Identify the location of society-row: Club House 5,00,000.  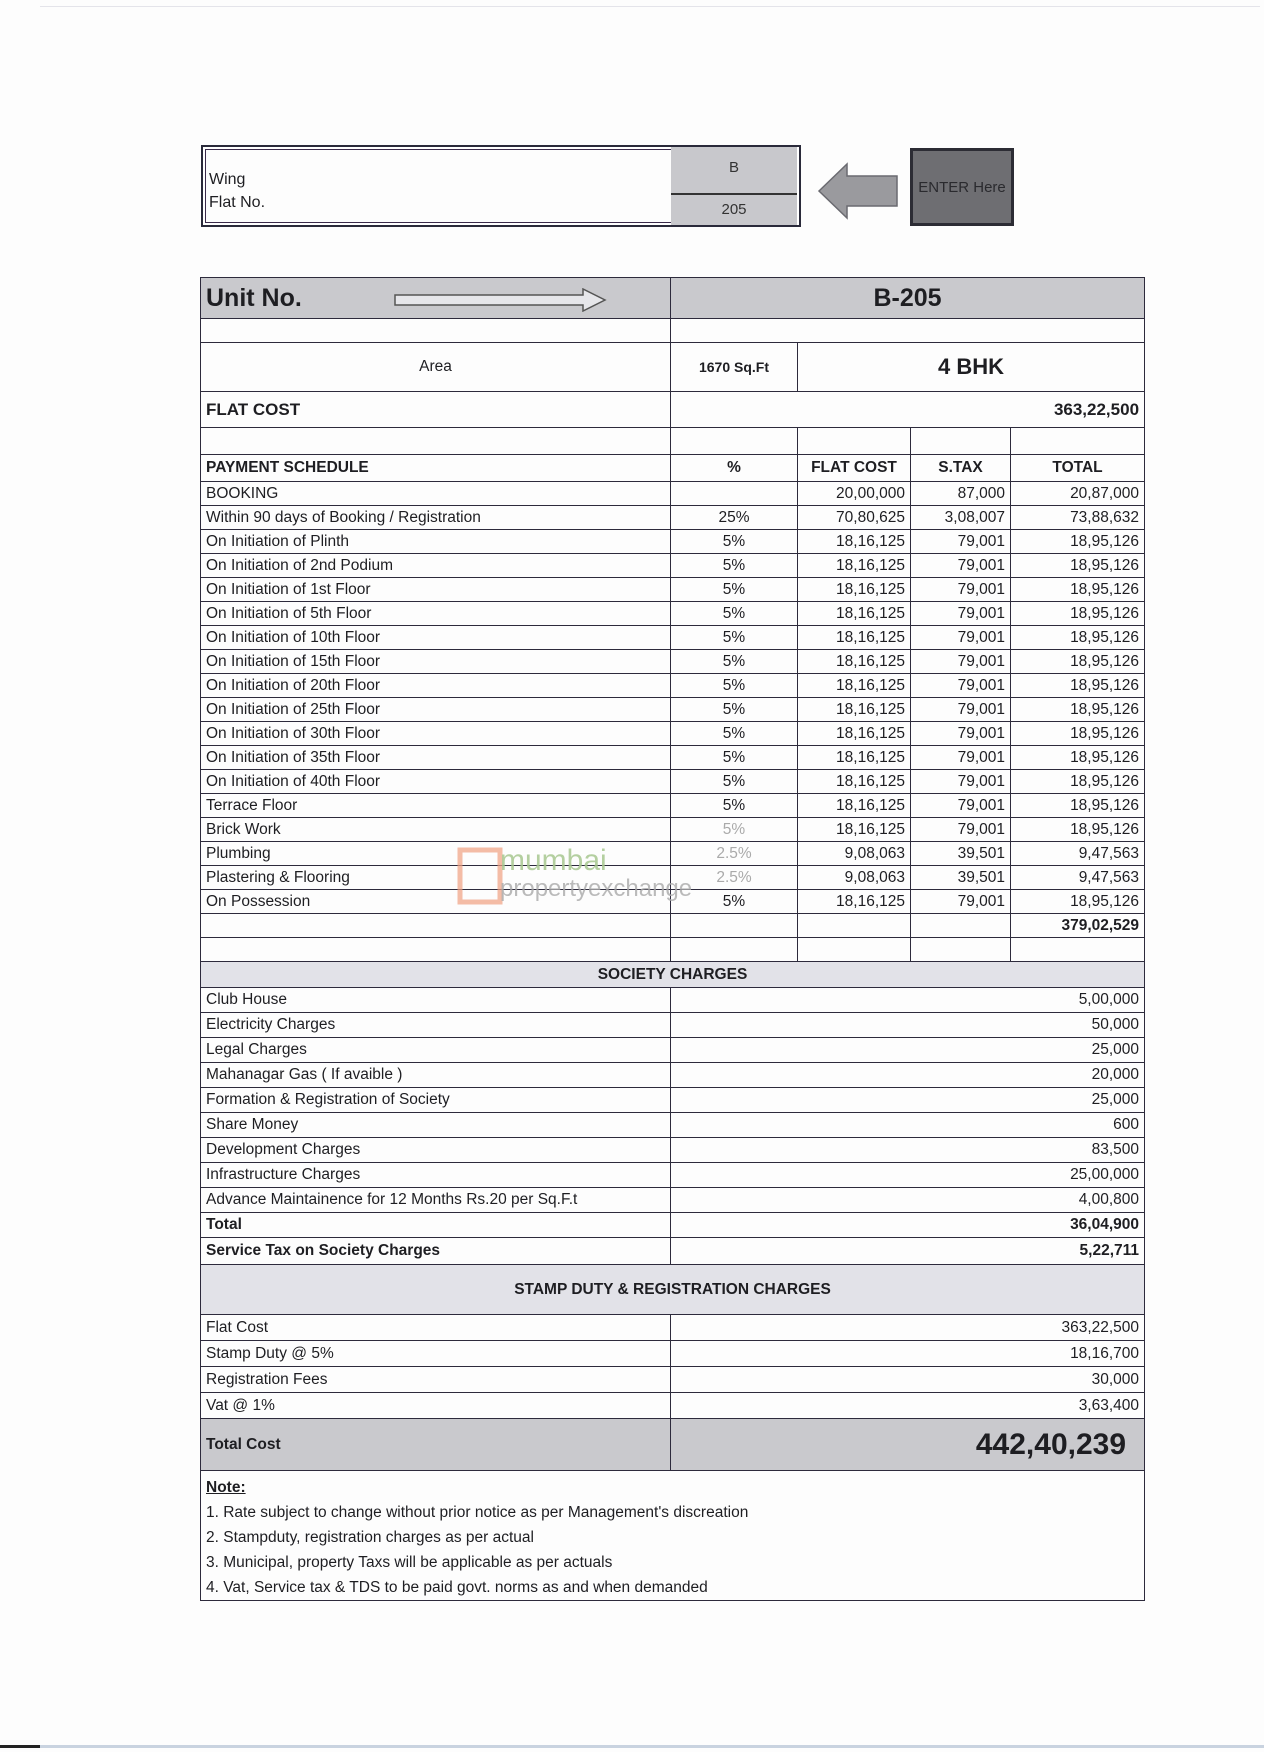
(673, 1000).